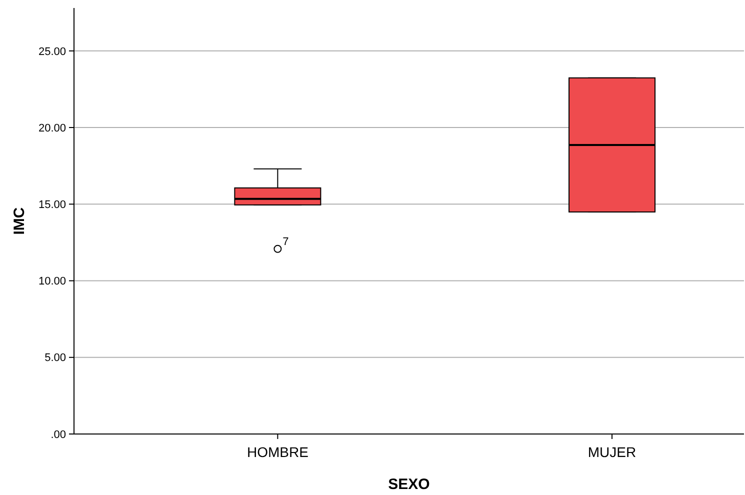 The height and width of the screenshot is (495, 745). Describe the element at coordinates (52, 204) in the screenshot. I see `y-tick-label: 15.00` at that location.